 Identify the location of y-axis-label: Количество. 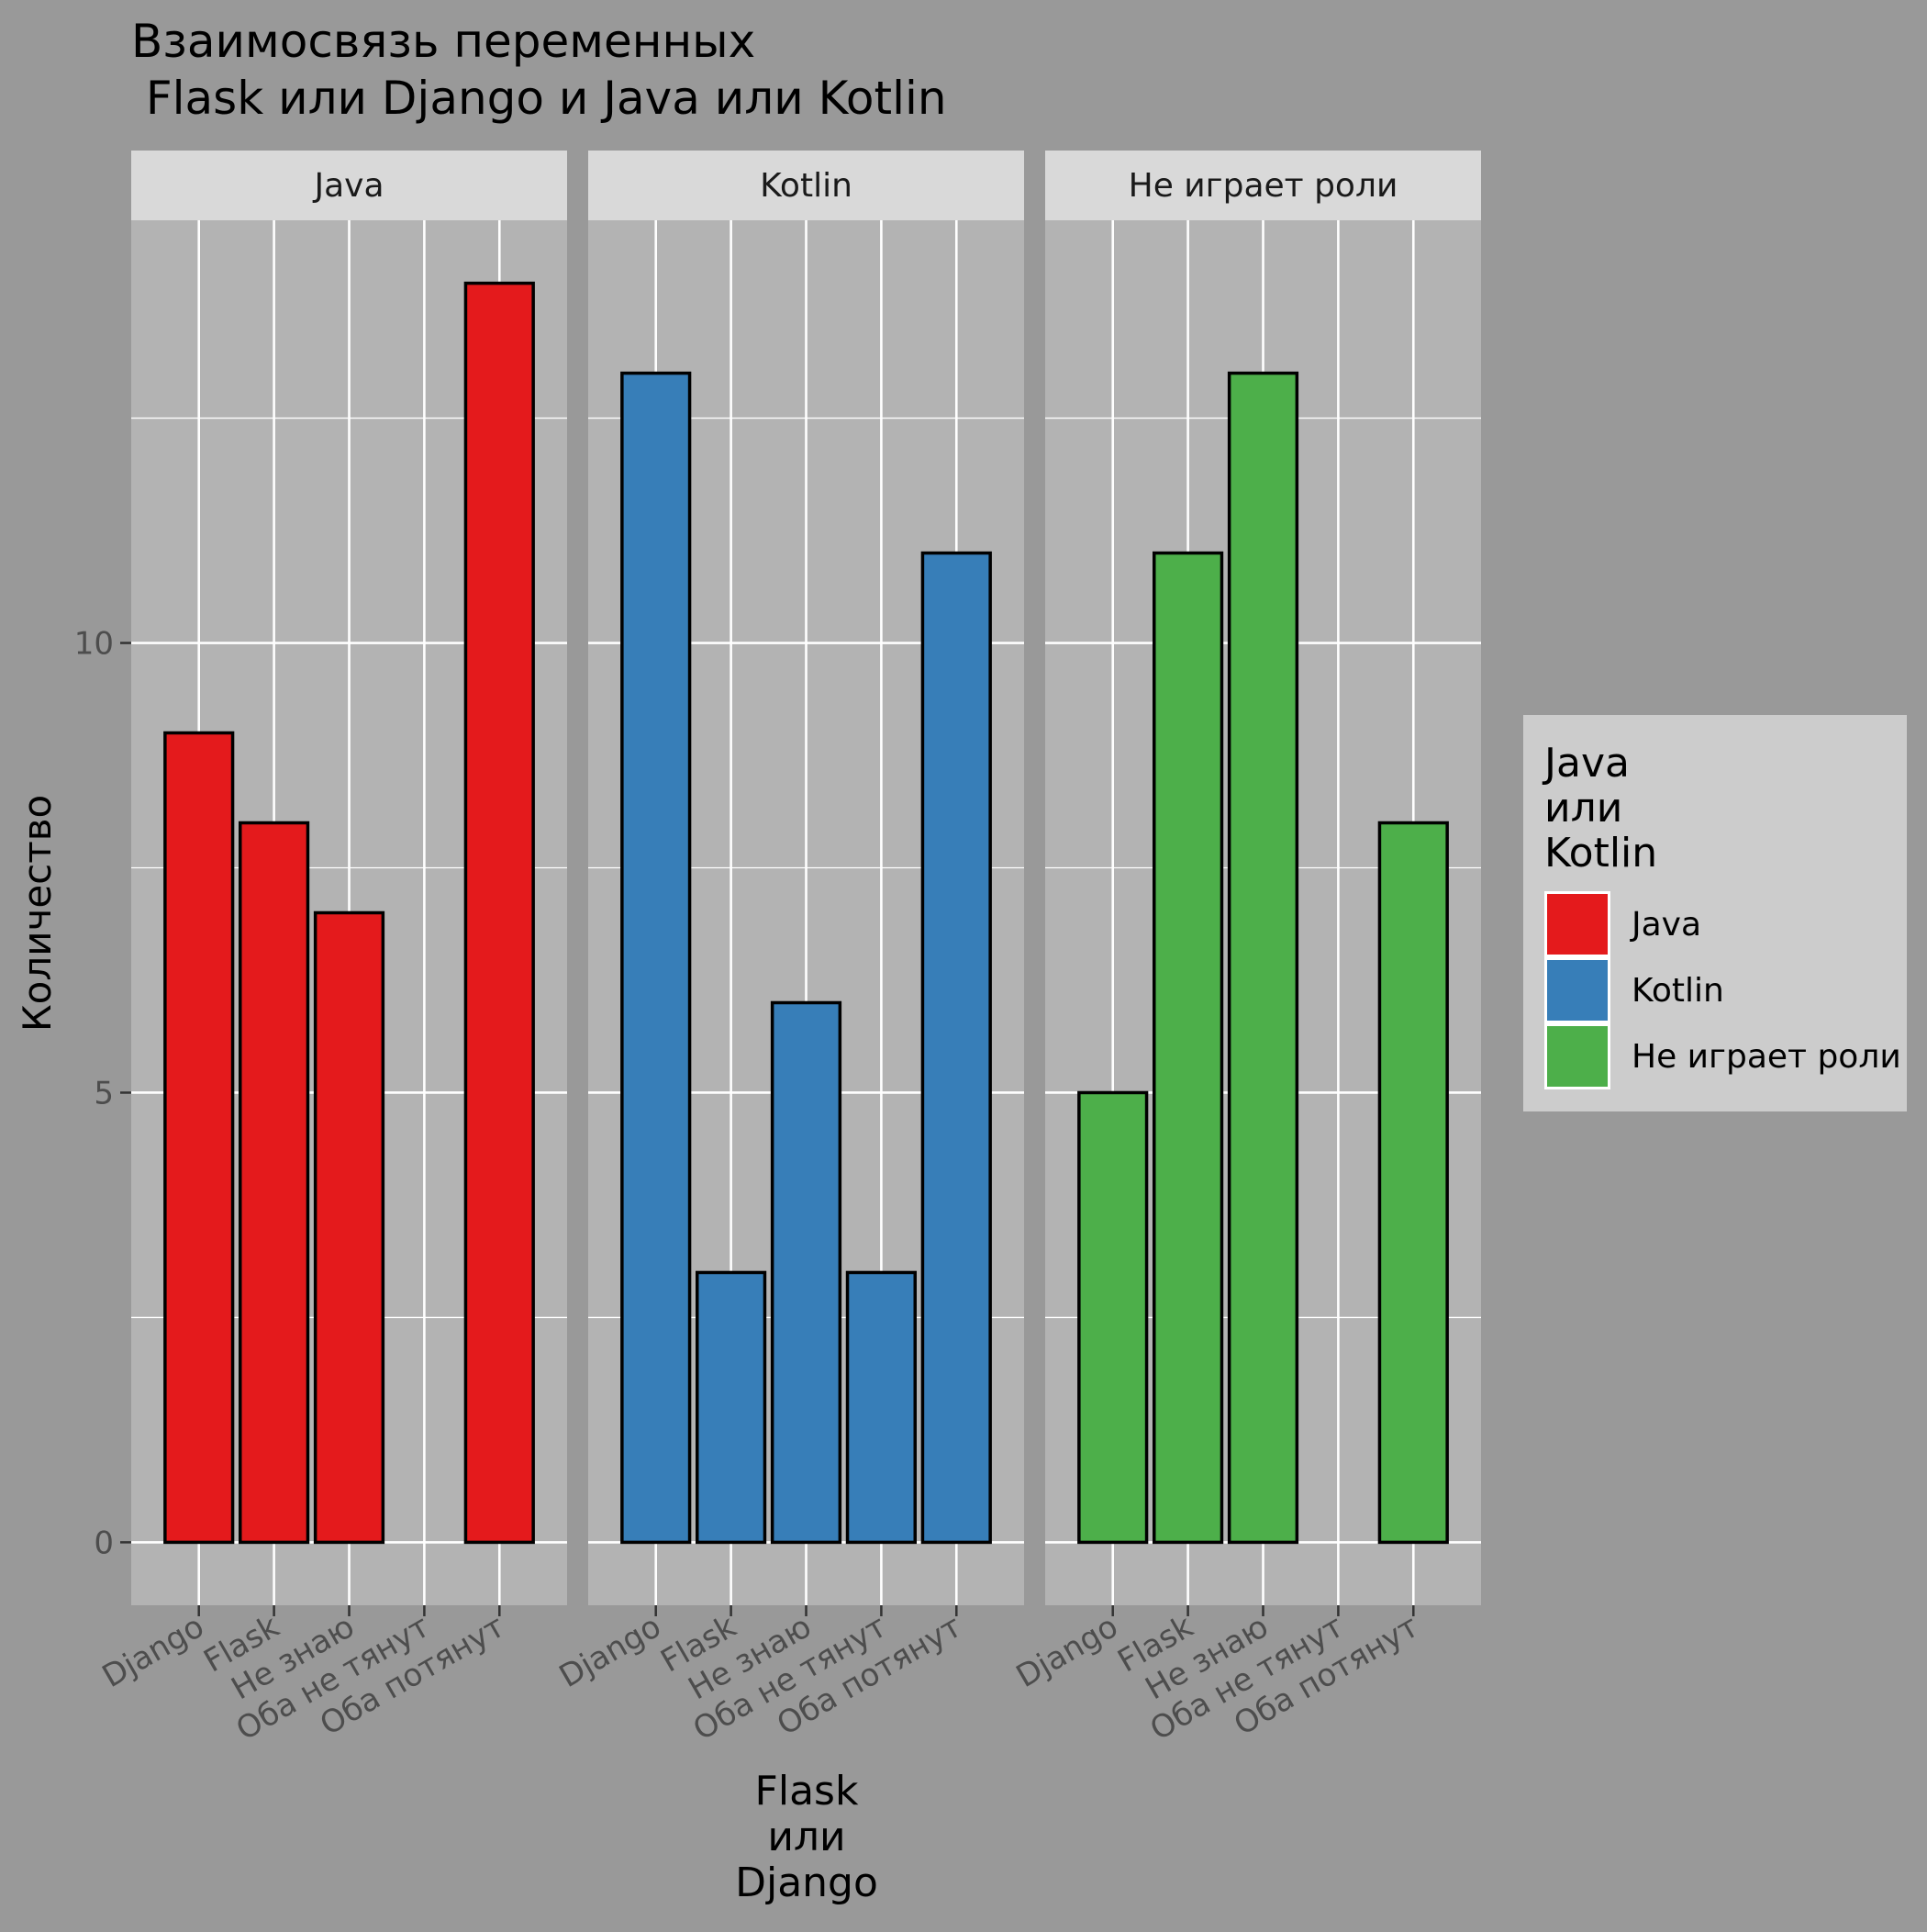
(37, 913).